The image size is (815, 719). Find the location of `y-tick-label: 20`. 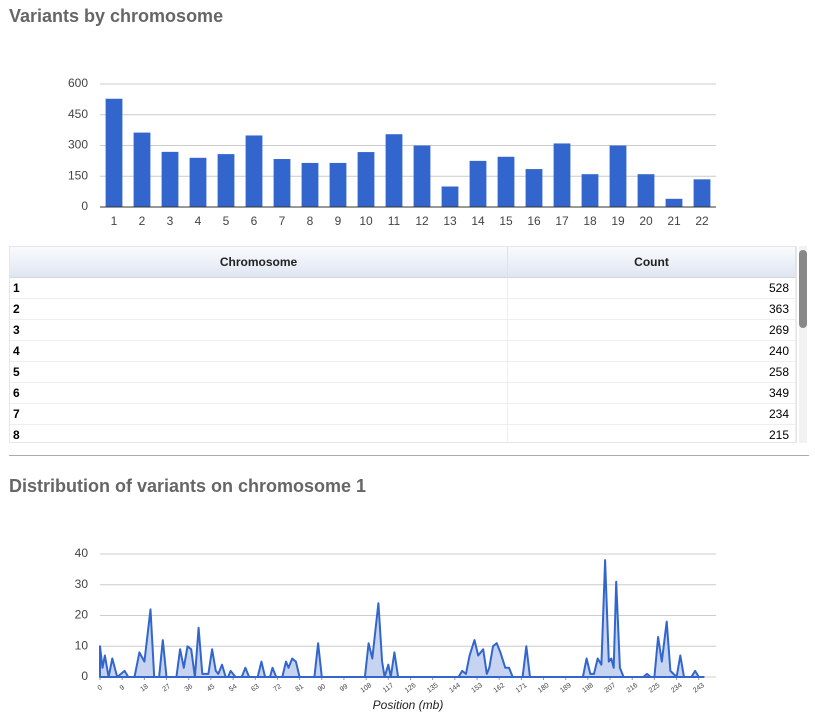

y-tick-label: 20 is located at coordinates (82, 615).